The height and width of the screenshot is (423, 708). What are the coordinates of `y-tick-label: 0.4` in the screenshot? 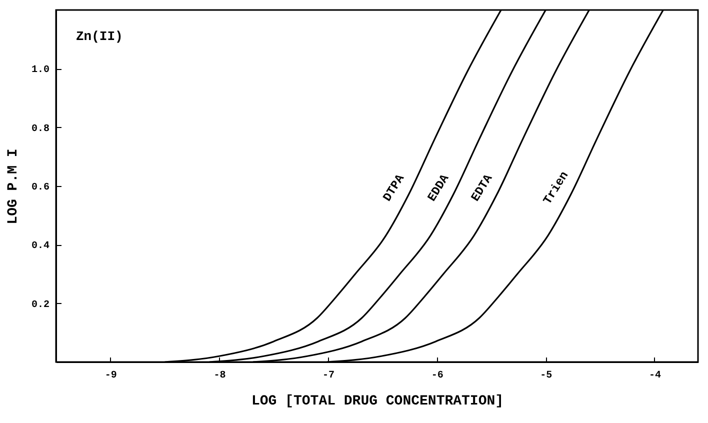 It's located at (40, 246).